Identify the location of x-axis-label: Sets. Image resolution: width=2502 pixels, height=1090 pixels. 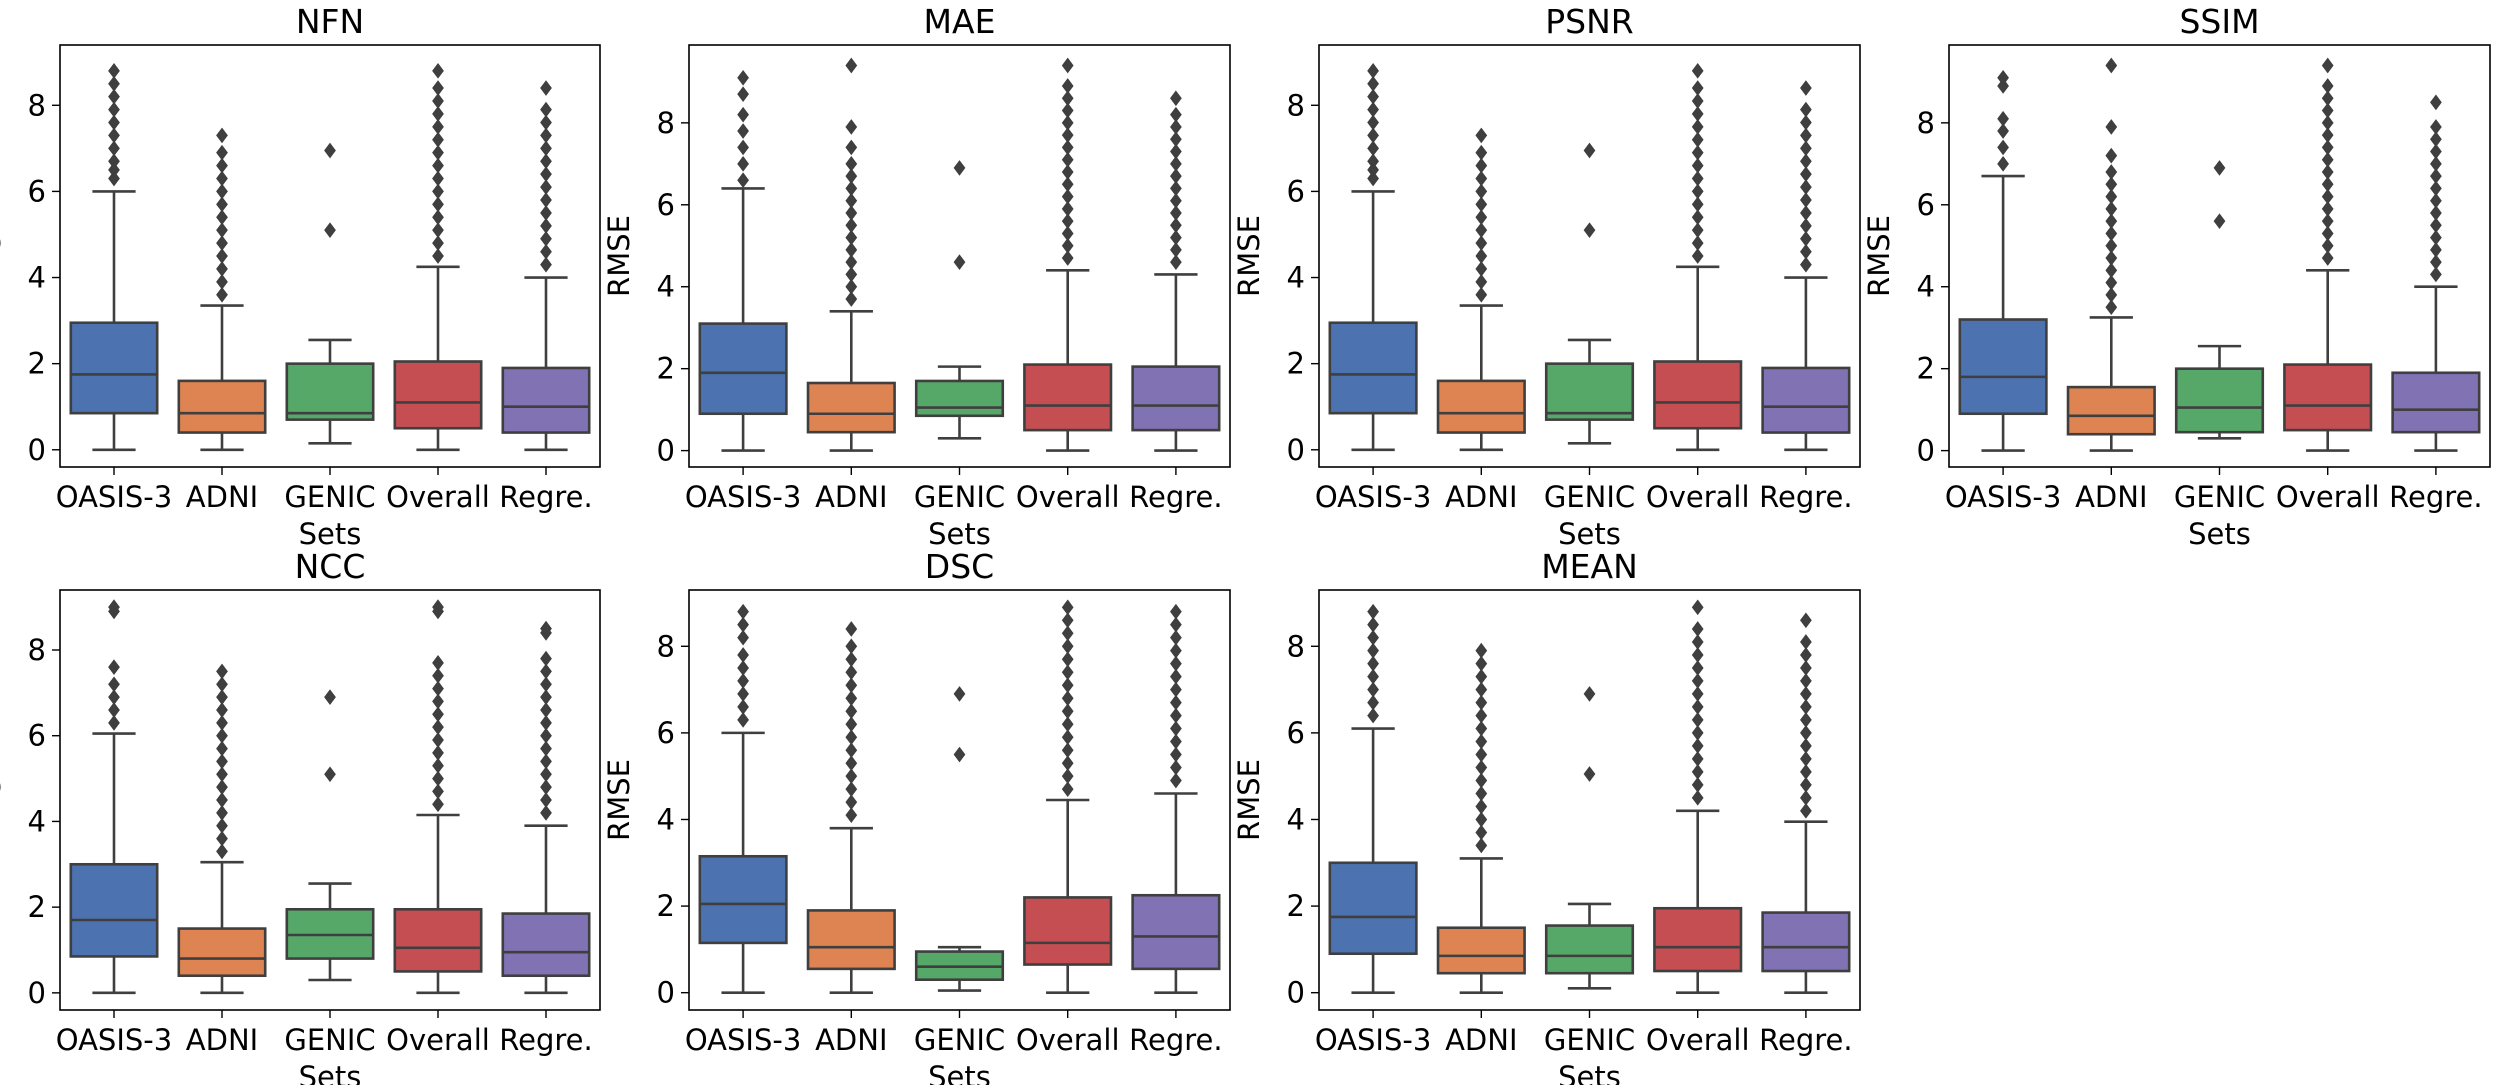
(2219, 534).